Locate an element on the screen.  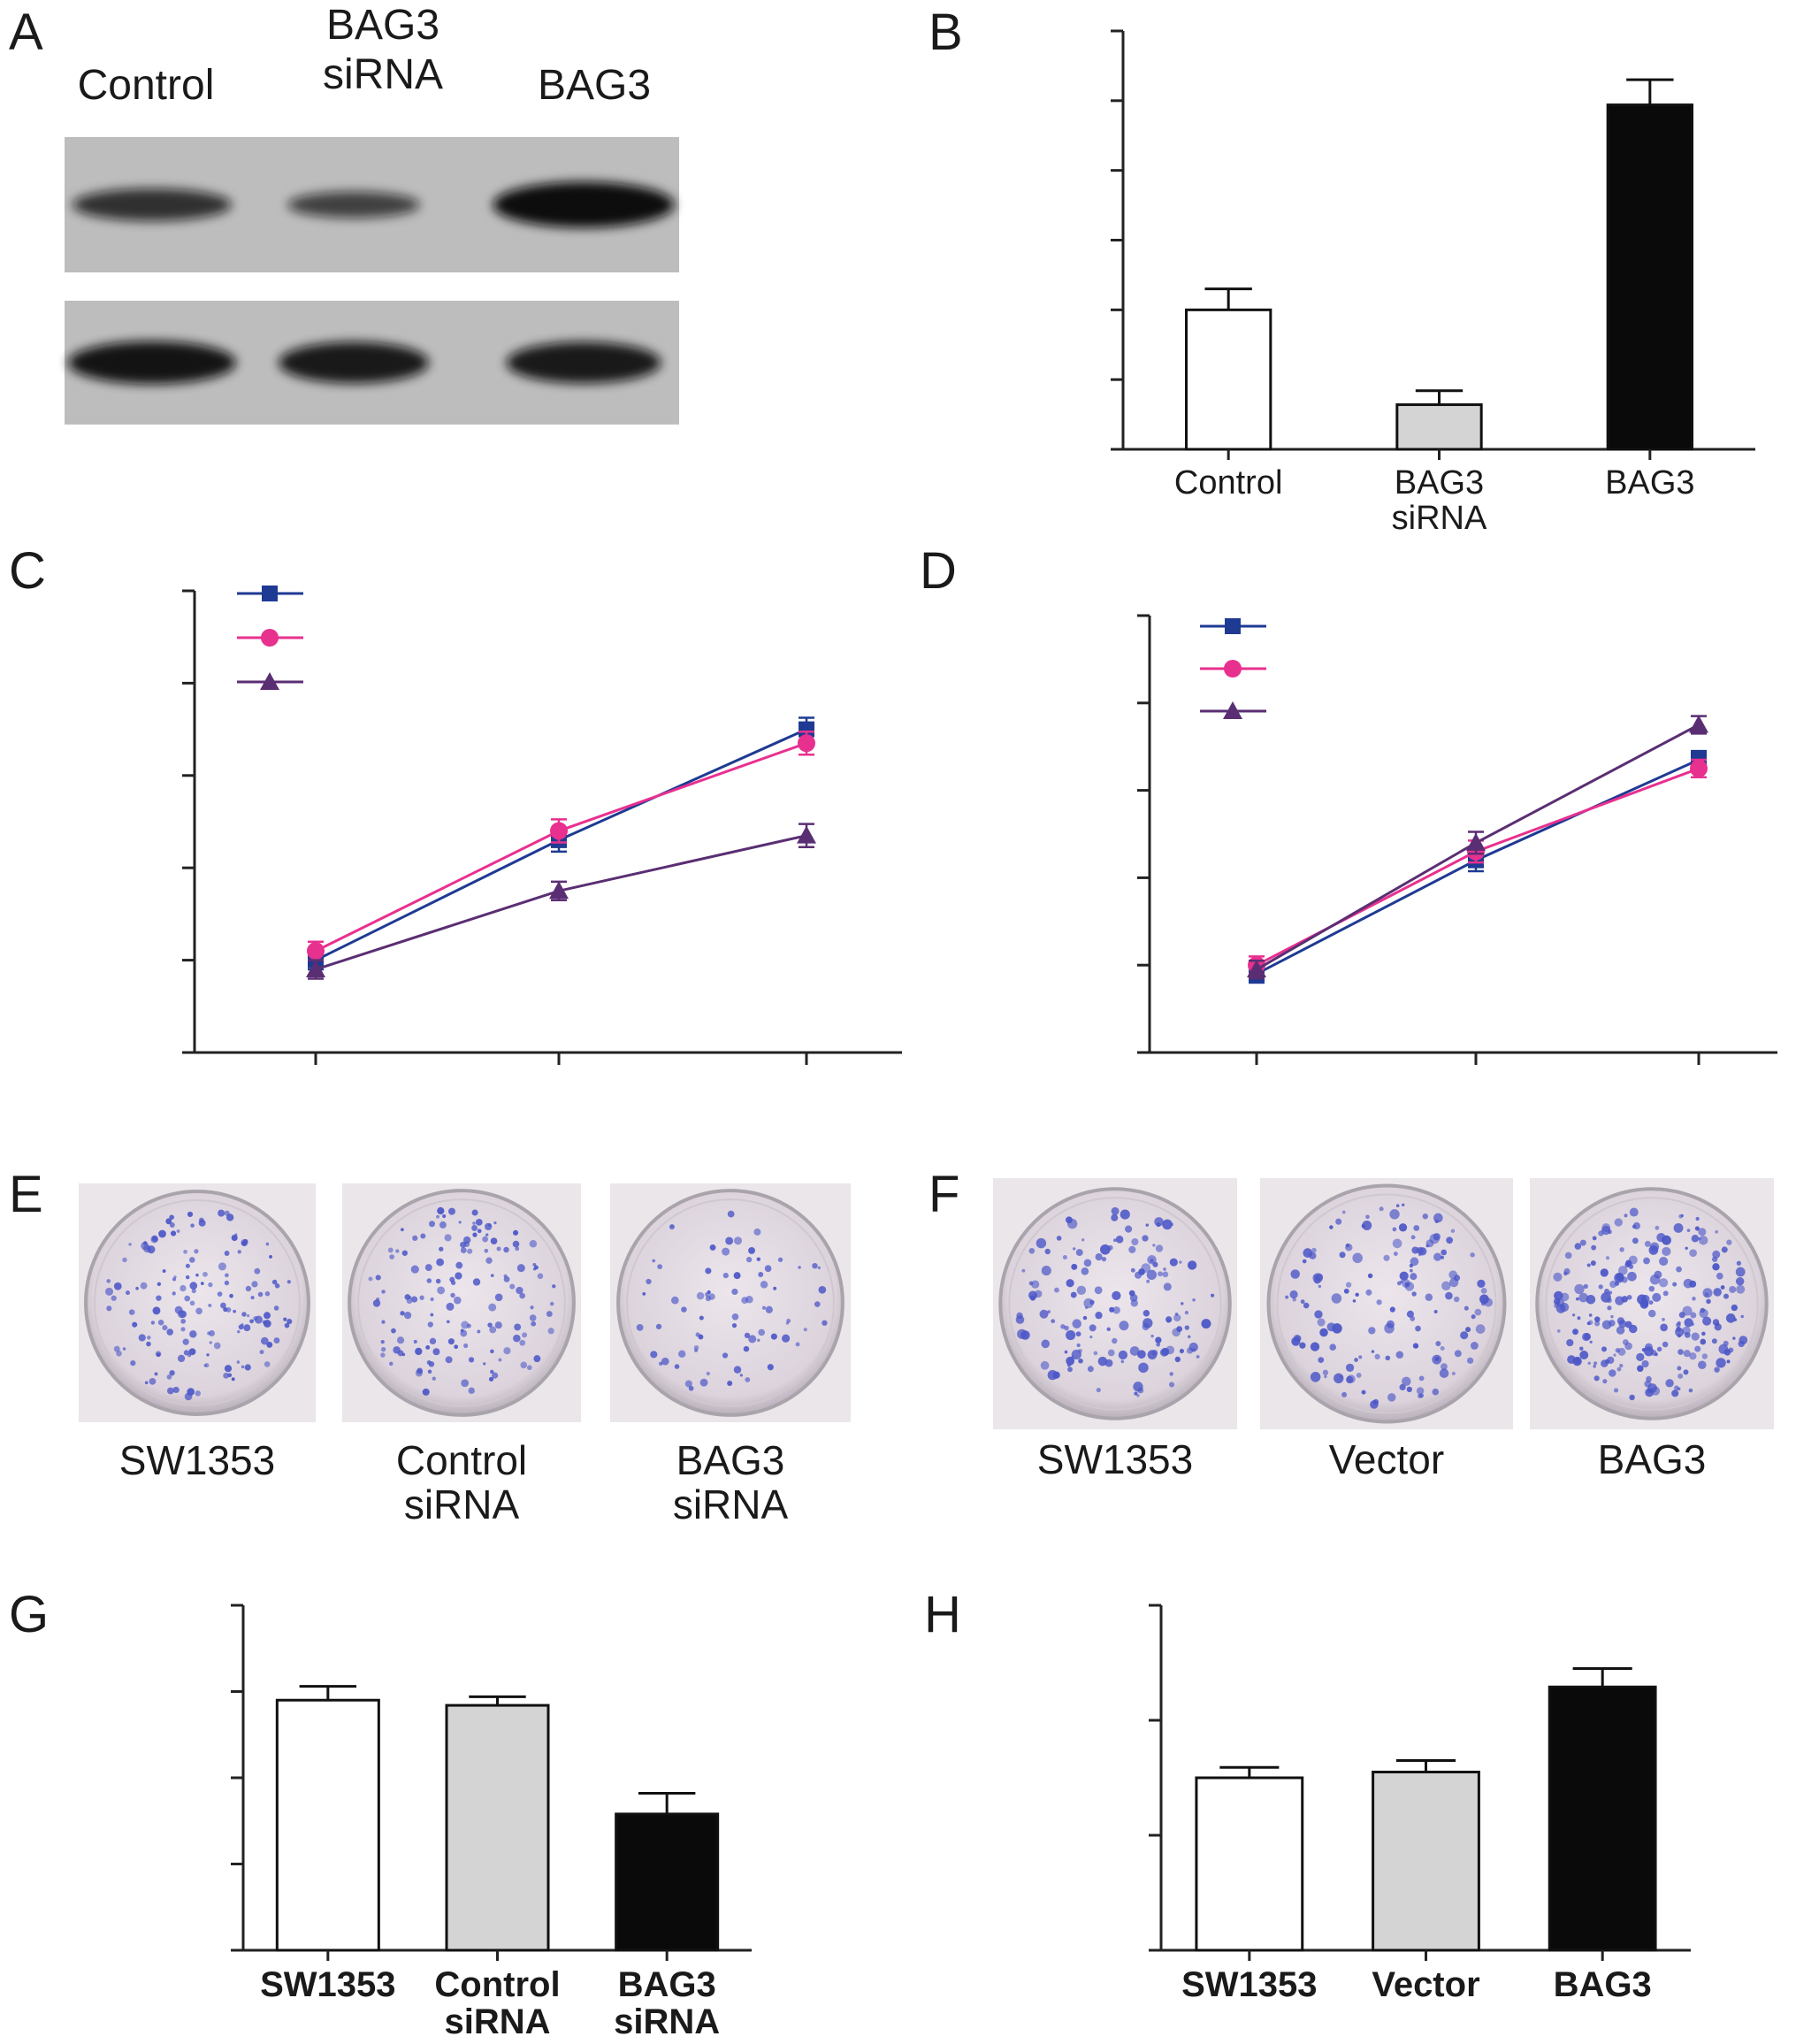
marker-triangle is located at coordinates (806, 834).